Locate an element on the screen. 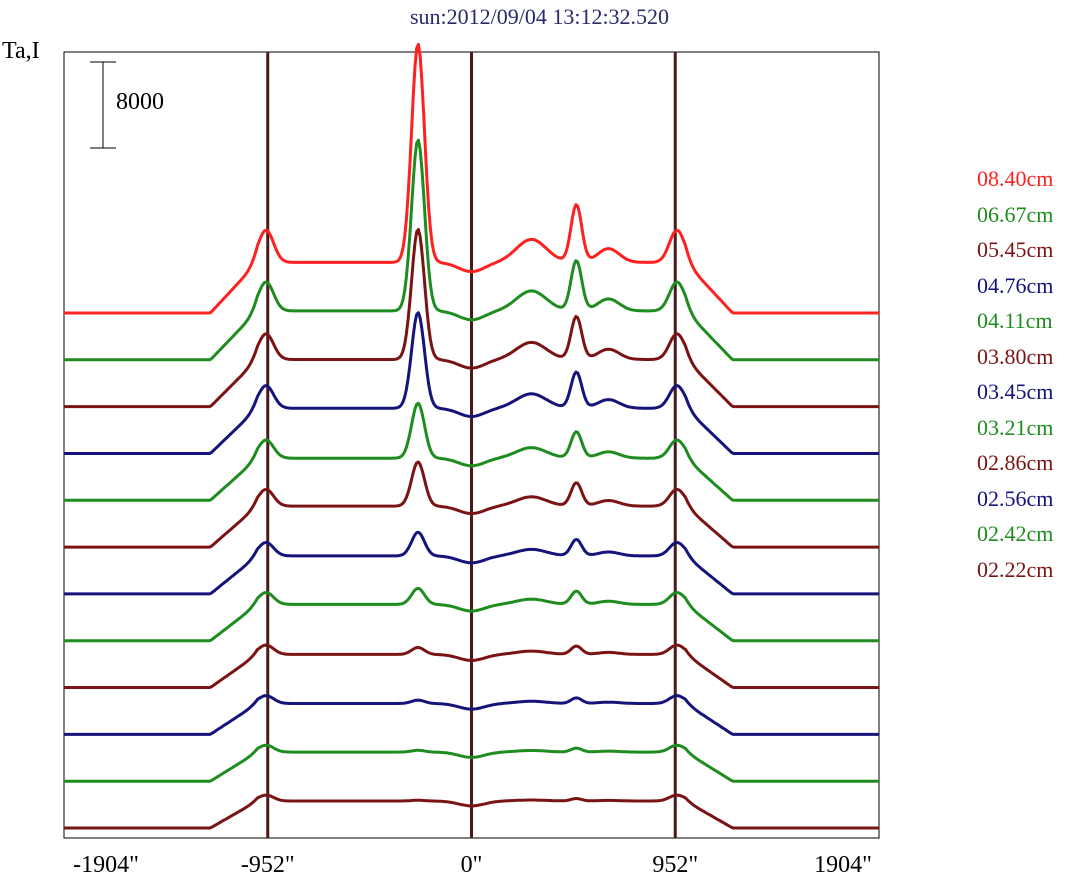 Image resolution: width=1079 pixels, height=885 pixels. series-line-03.21cm is located at coordinates (471, 614).